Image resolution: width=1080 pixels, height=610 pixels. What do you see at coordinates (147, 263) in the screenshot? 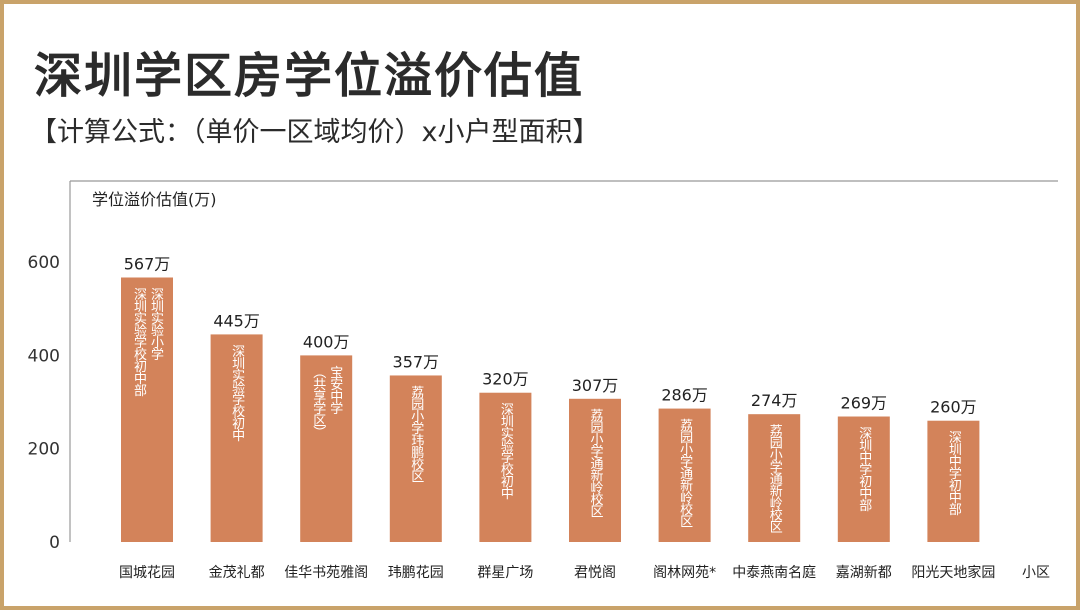
I see `bar-value-label: 567万` at bounding box center [147, 263].